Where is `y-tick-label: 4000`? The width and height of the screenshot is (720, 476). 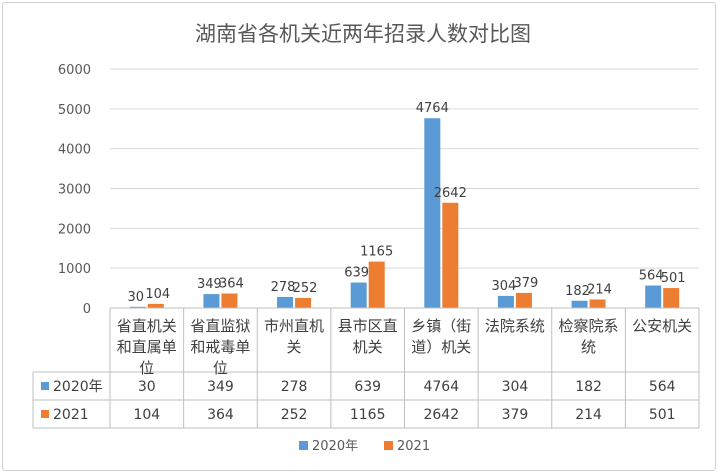 y-tick-label: 4000 is located at coordinates (74, 150).